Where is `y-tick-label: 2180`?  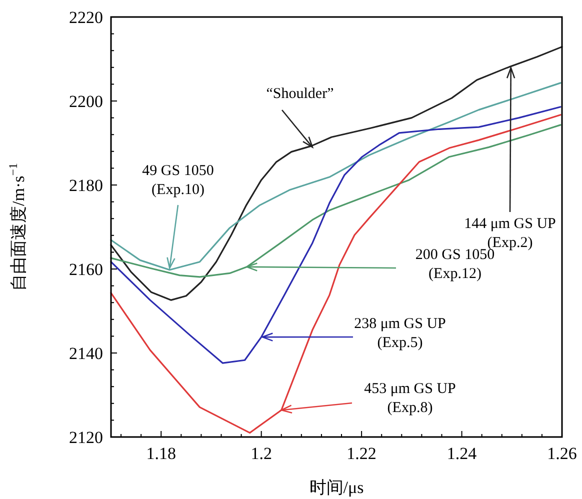 y-tick-label: 2180 is located at coordinates (86, 185).